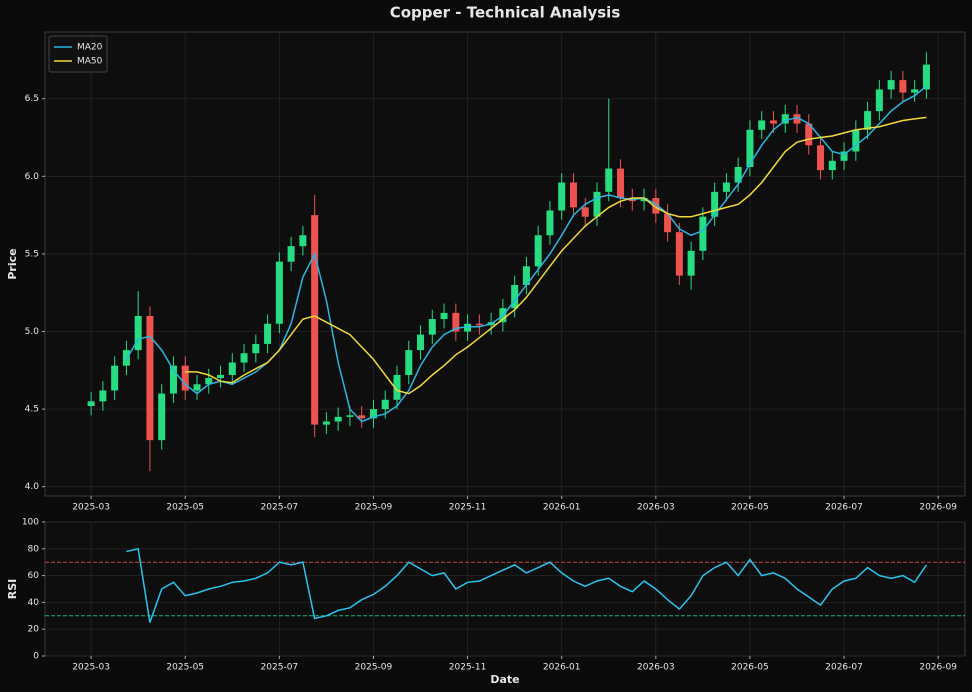  I want to click on y-axis-label: RSI, so click(12, 589).